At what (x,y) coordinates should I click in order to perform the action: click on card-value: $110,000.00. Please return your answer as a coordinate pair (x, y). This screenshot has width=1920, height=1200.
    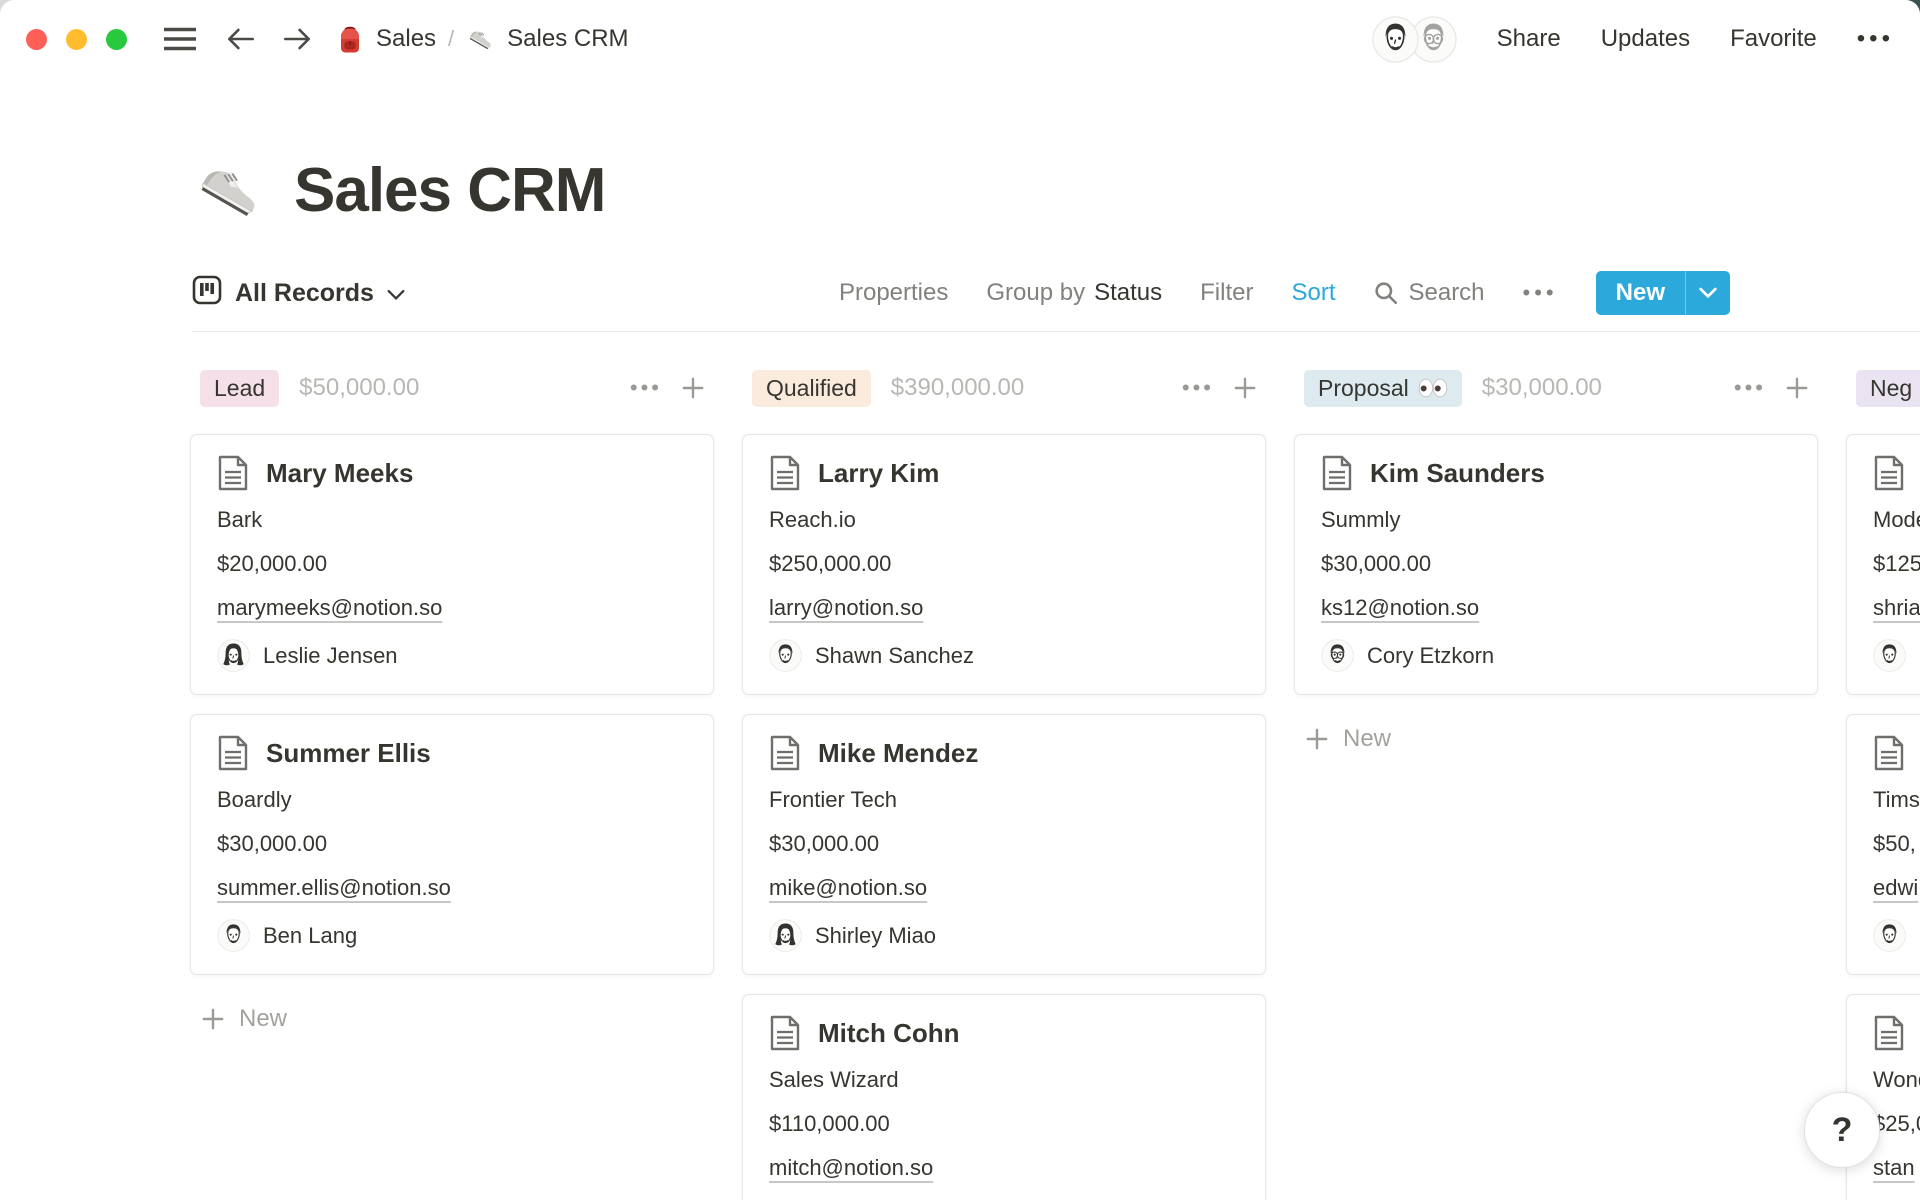
    Looking at the image, I should click on (829, 1123).